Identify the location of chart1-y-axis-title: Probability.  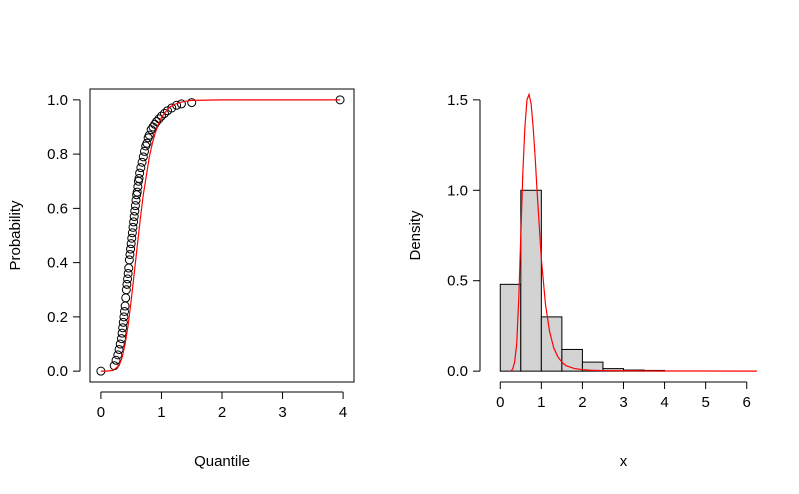
(15, 235).